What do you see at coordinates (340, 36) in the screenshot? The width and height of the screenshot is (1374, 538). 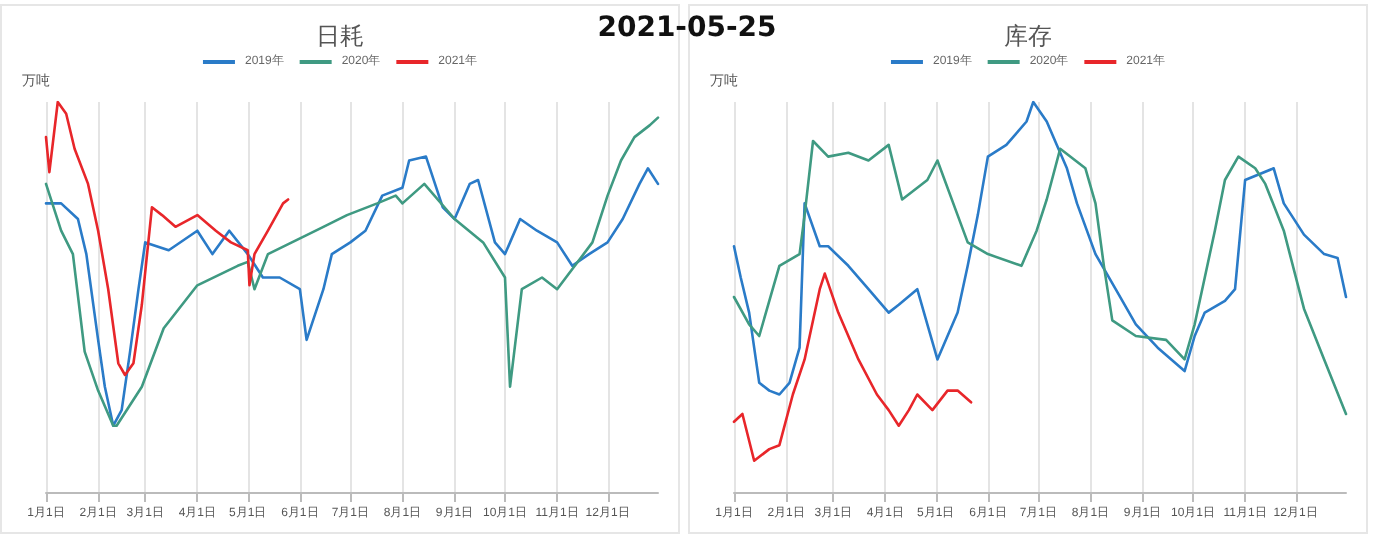 I see `chart-title: 日耗` at bounding box center [340, 36].